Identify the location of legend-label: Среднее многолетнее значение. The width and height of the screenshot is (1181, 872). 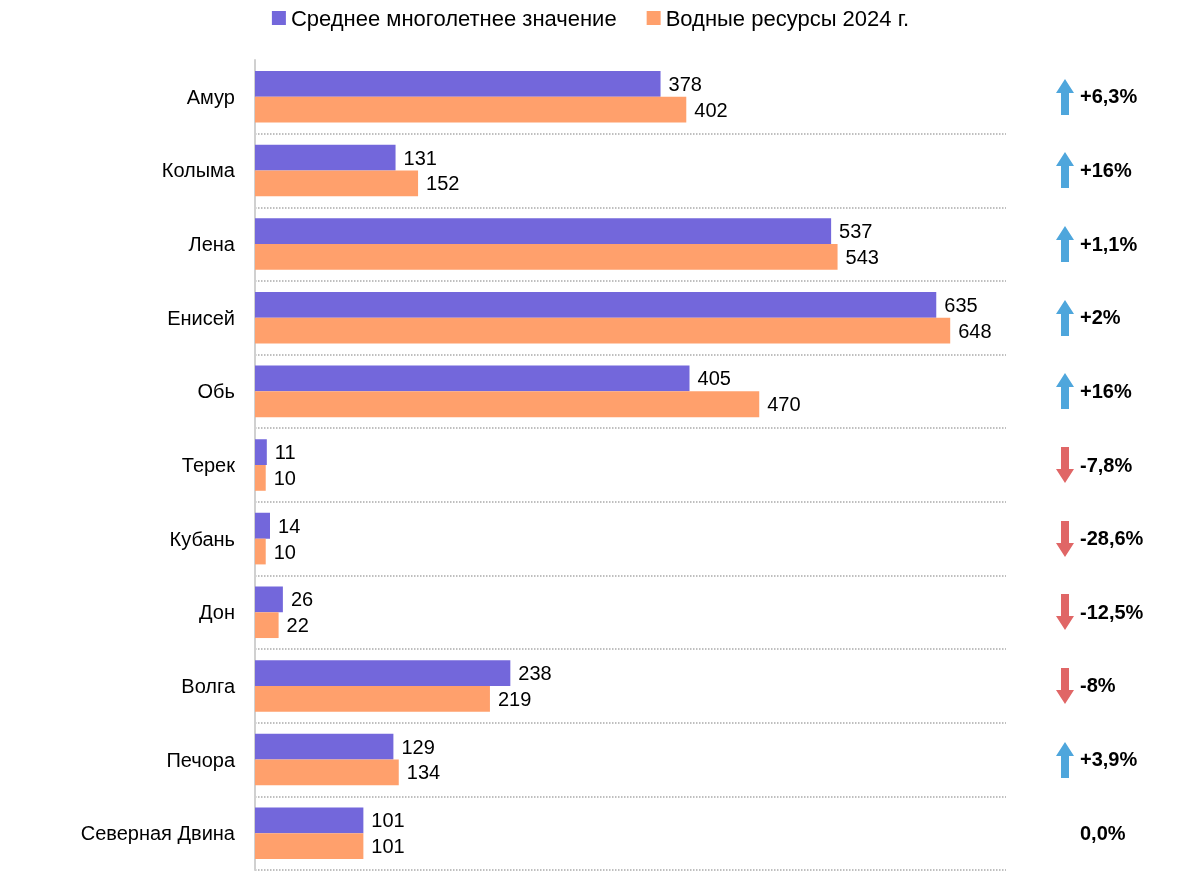
(453, 18).